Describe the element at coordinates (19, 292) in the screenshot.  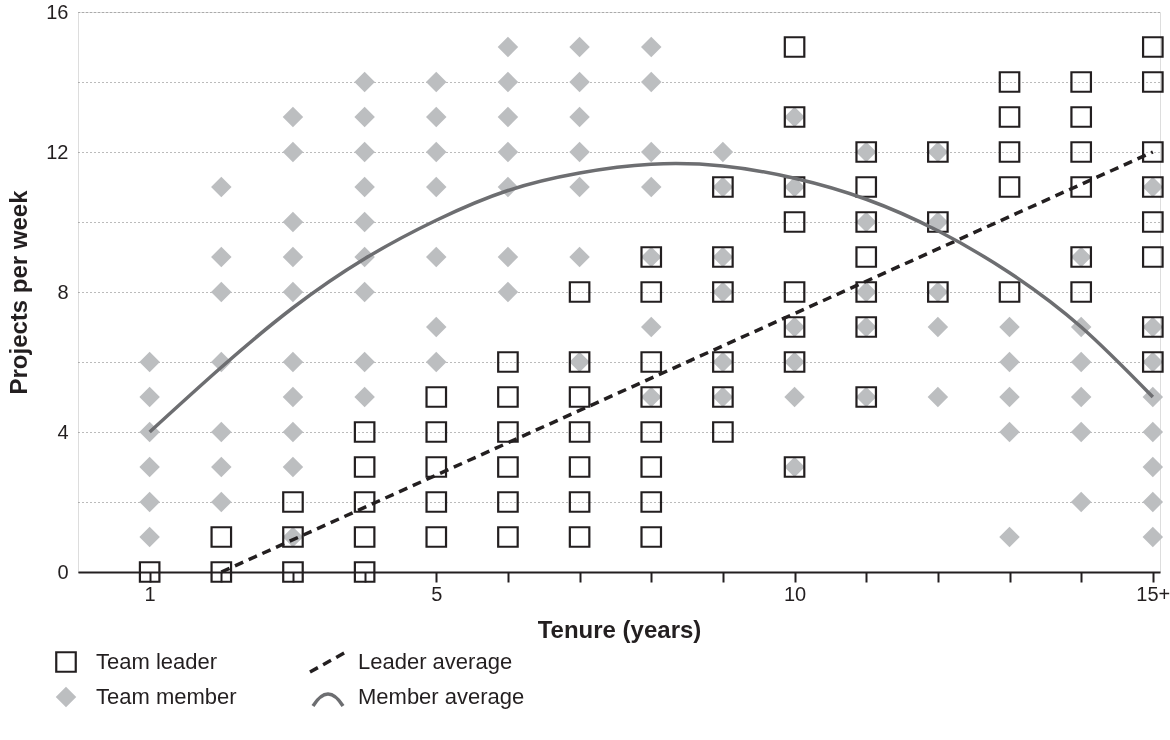
I see `y-axis-title: Projects per week` at that location.